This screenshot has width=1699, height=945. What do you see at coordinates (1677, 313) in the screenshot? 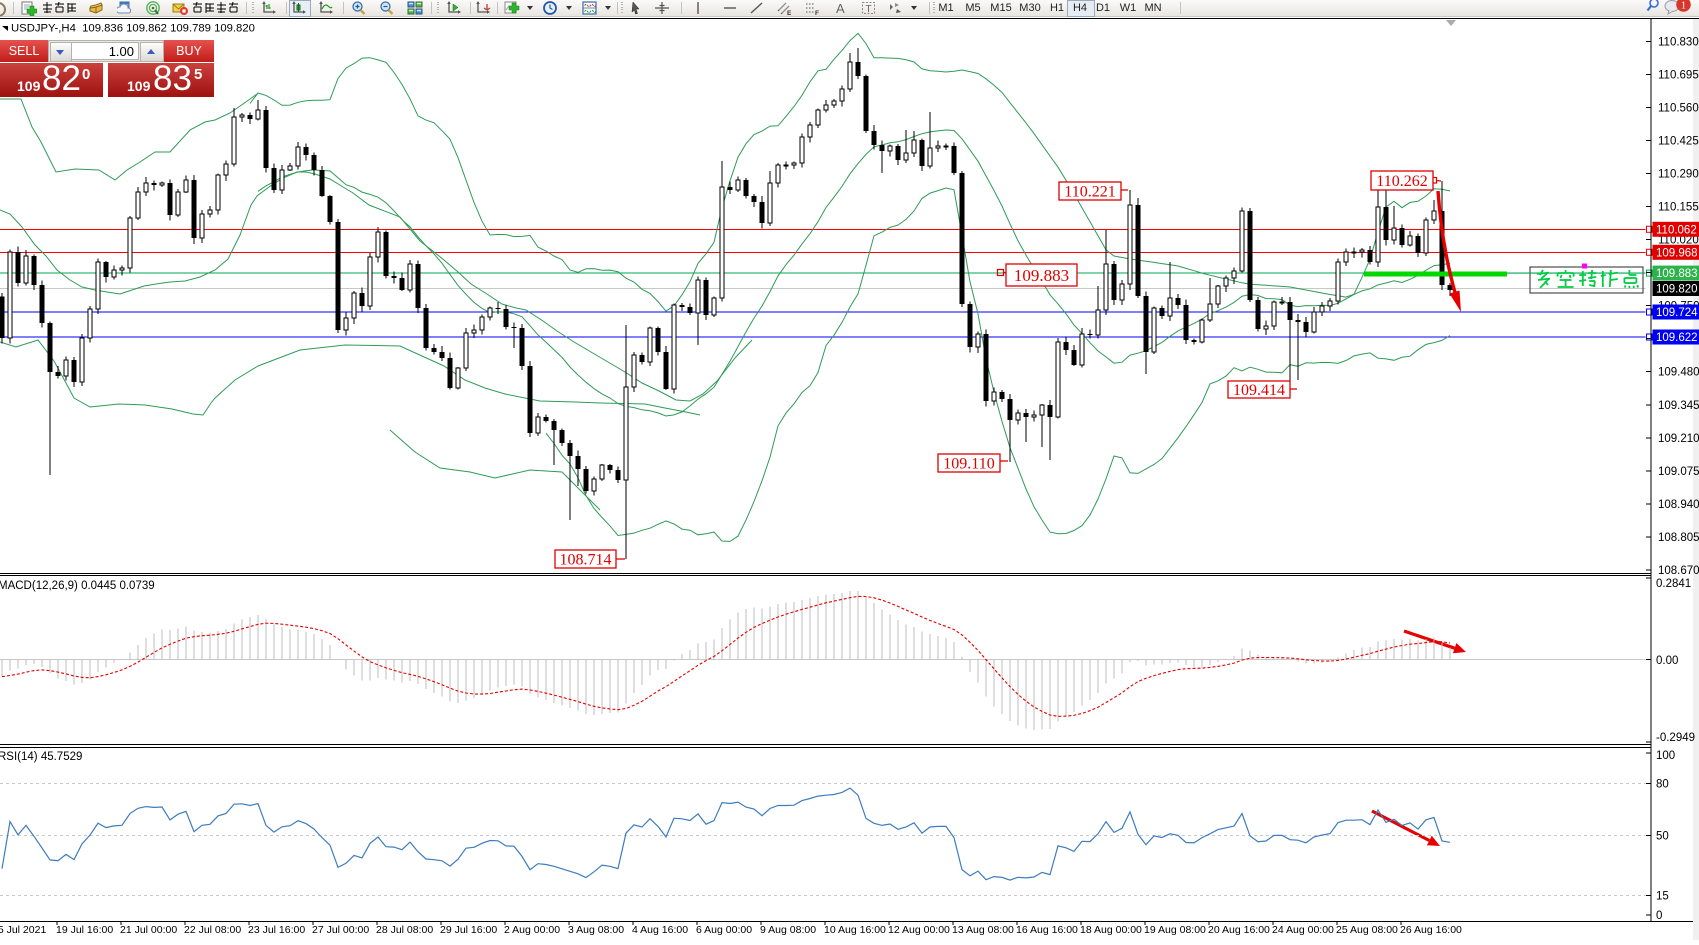
I see `svg-text: 109.724` at bounding box center [1677, 313].